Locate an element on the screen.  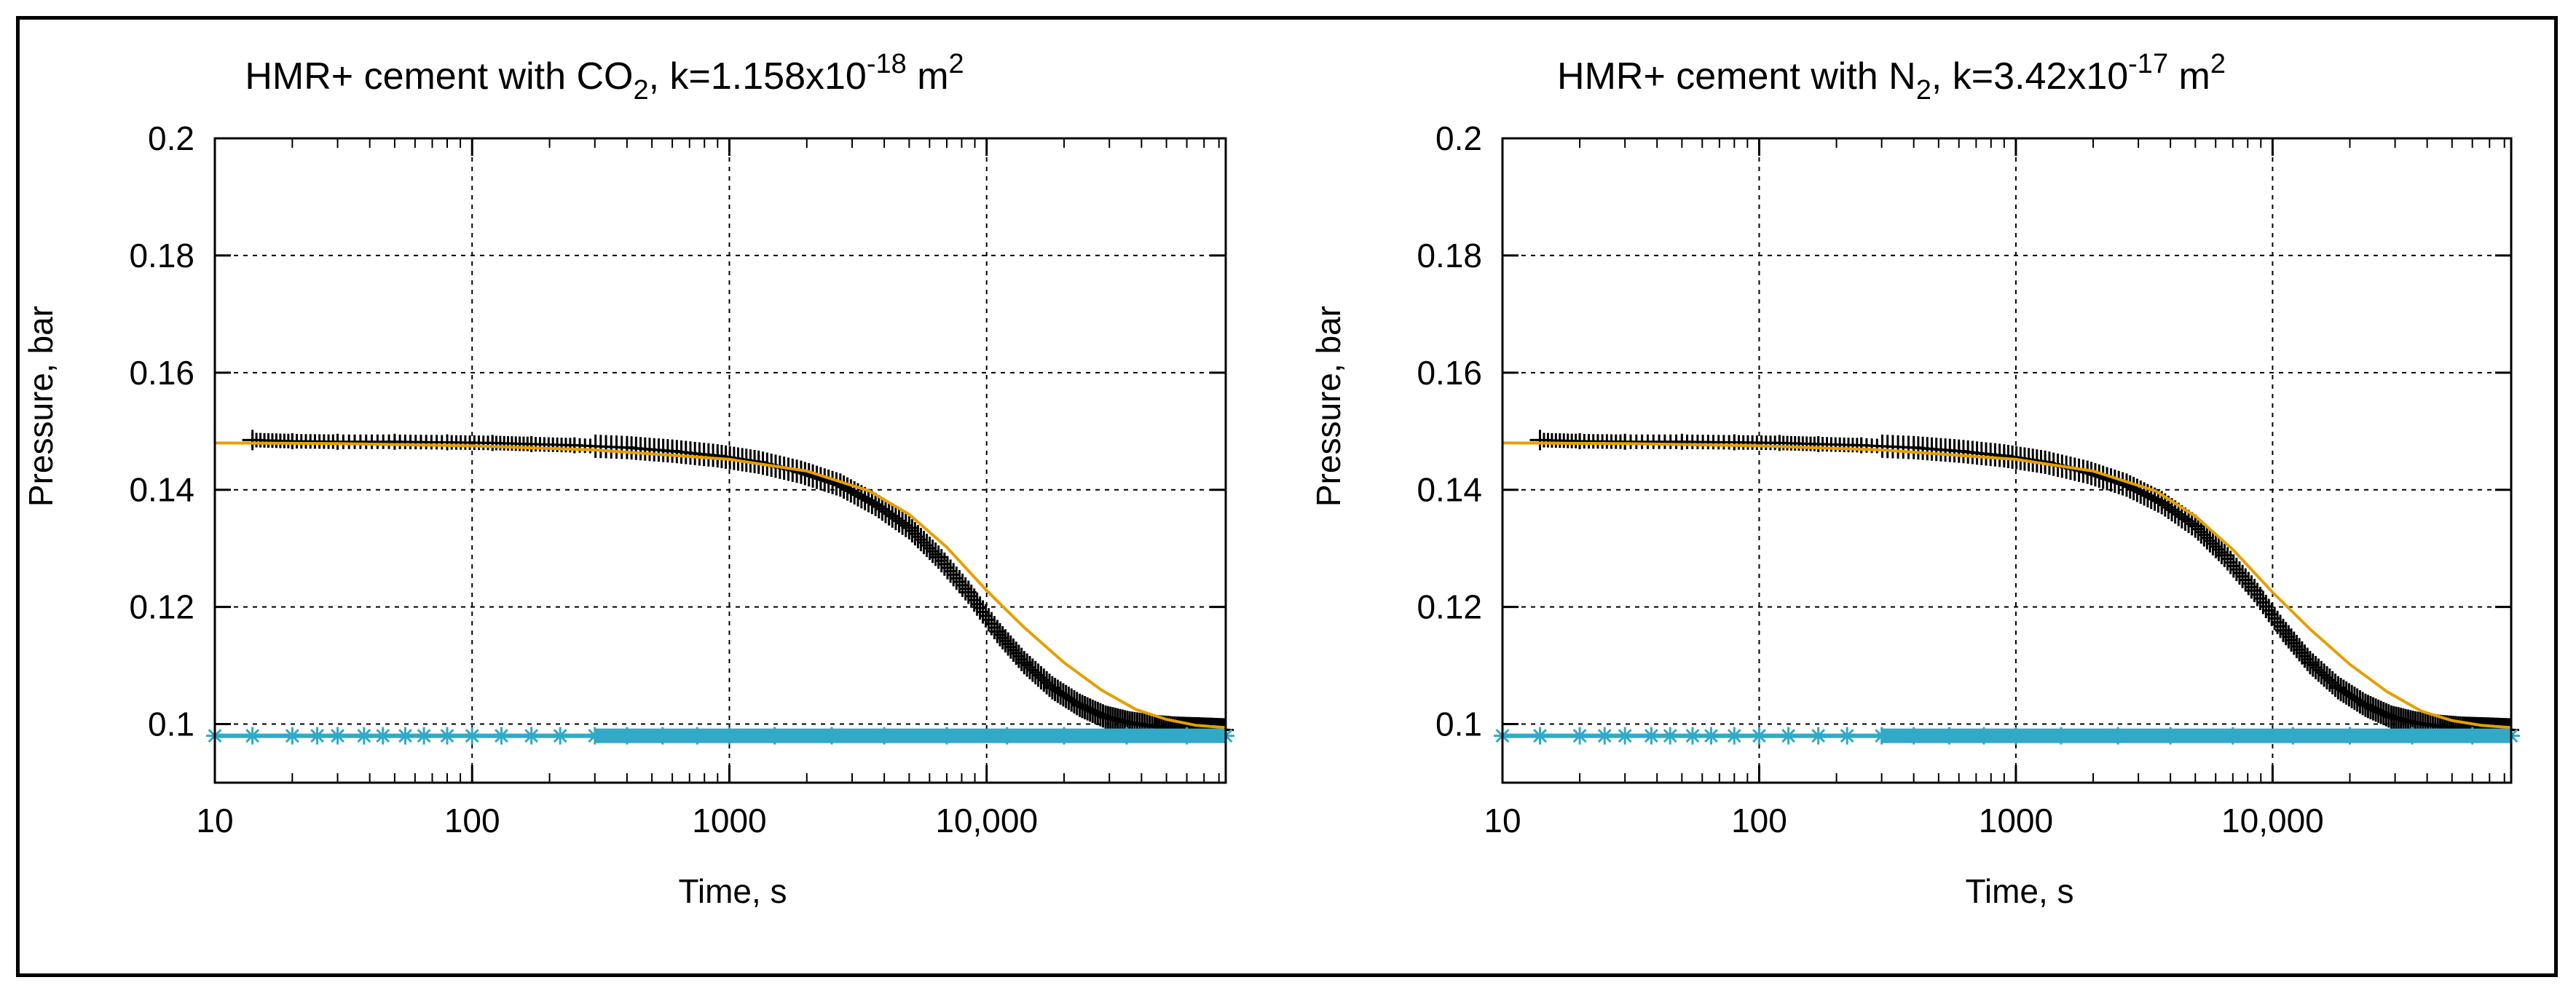
chart-n2-title-exp: -17 is located at coordinates (2148, 64).